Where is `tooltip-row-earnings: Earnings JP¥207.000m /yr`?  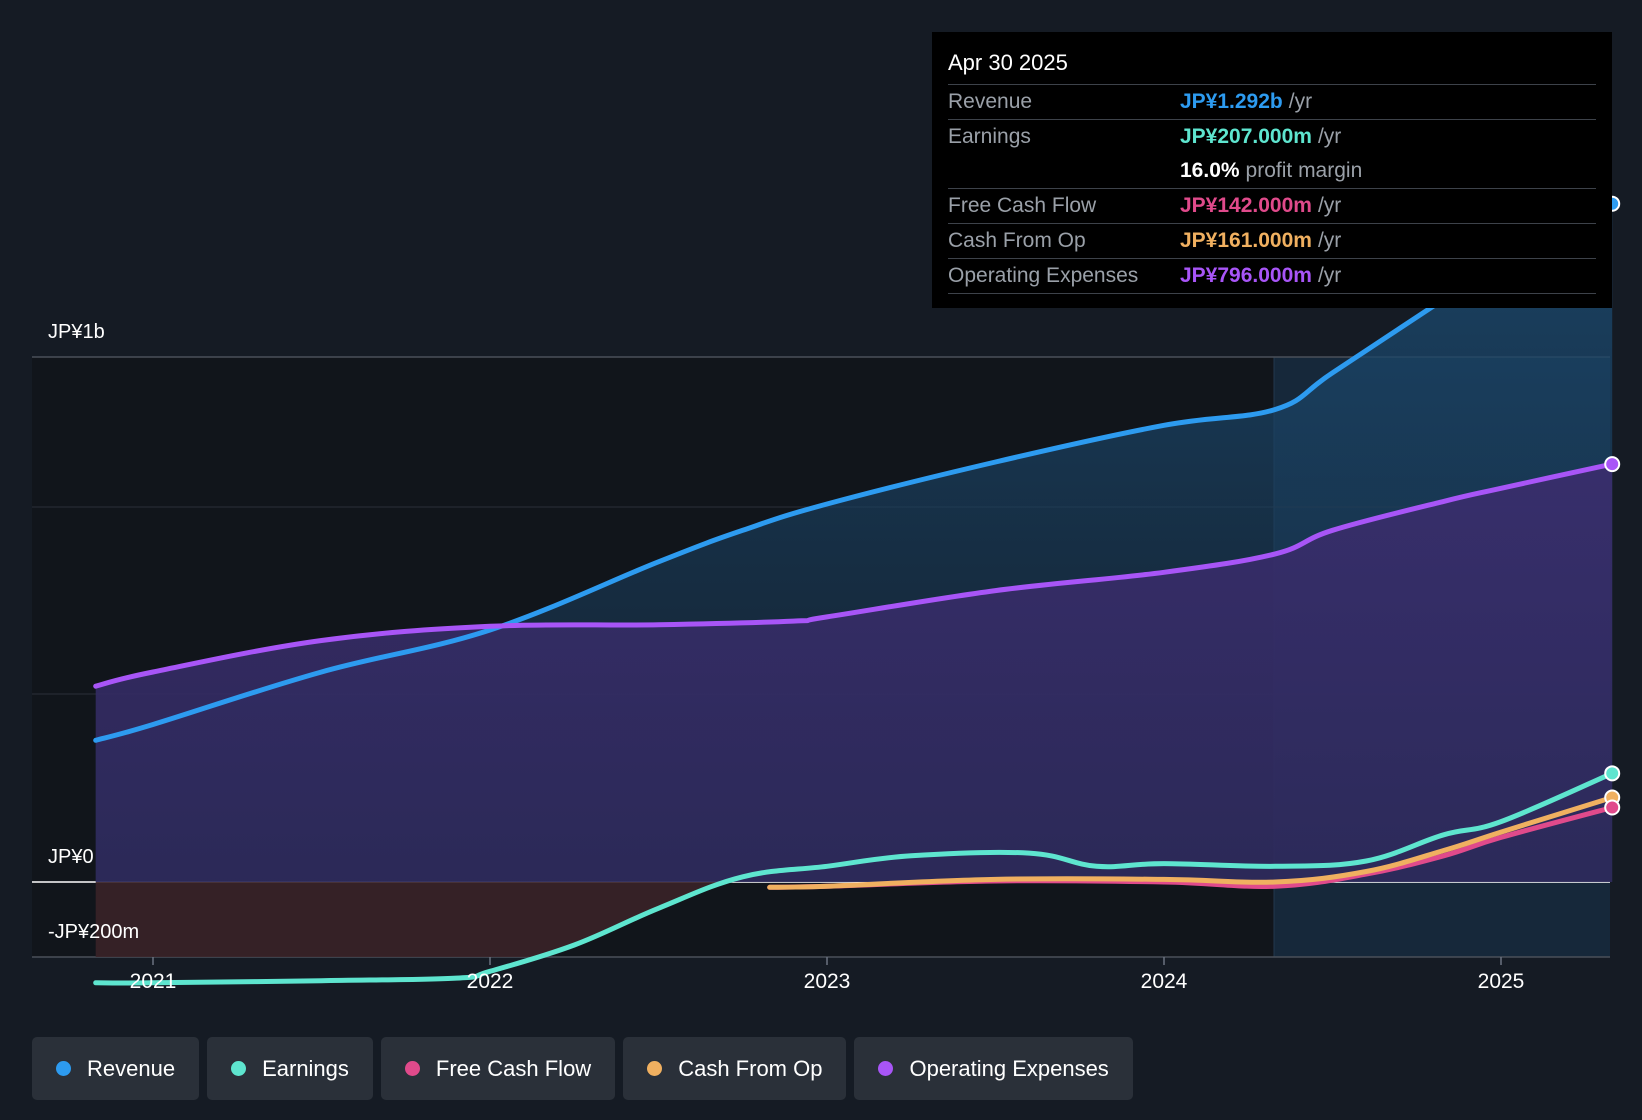 tooltip-row-earnings: Earnings JP¥207.000m /yr is located at coordinates (1272, 136).